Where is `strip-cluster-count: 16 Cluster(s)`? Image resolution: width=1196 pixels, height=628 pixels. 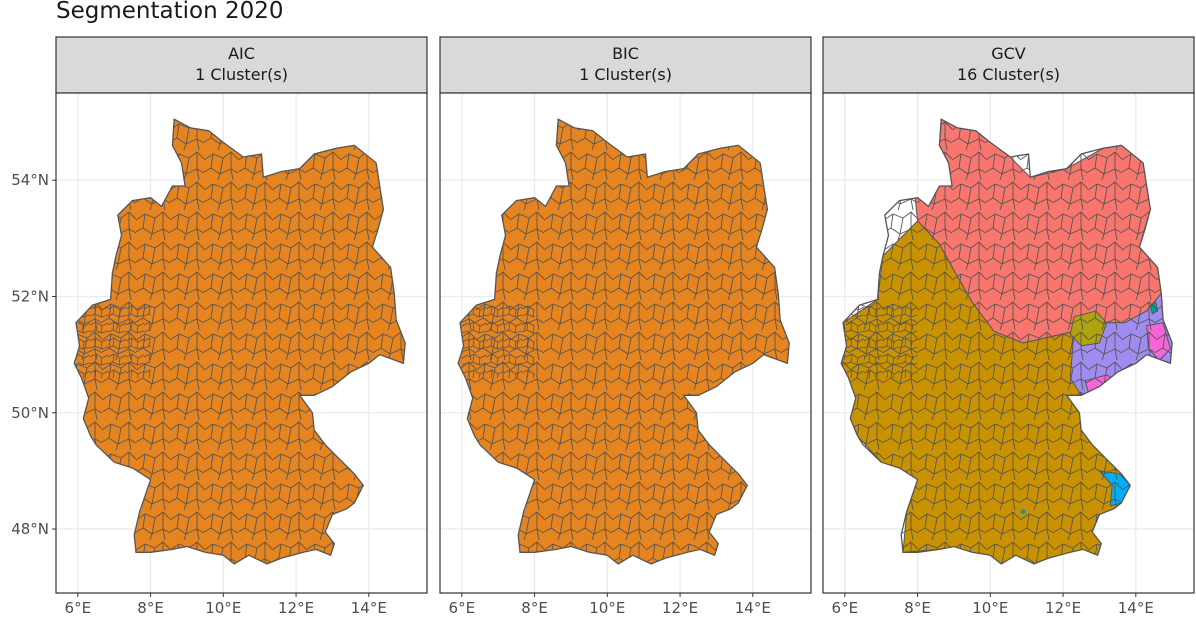 strip-cluster-count: 16 Cluster(s) is located at coordinates (1008, 74).